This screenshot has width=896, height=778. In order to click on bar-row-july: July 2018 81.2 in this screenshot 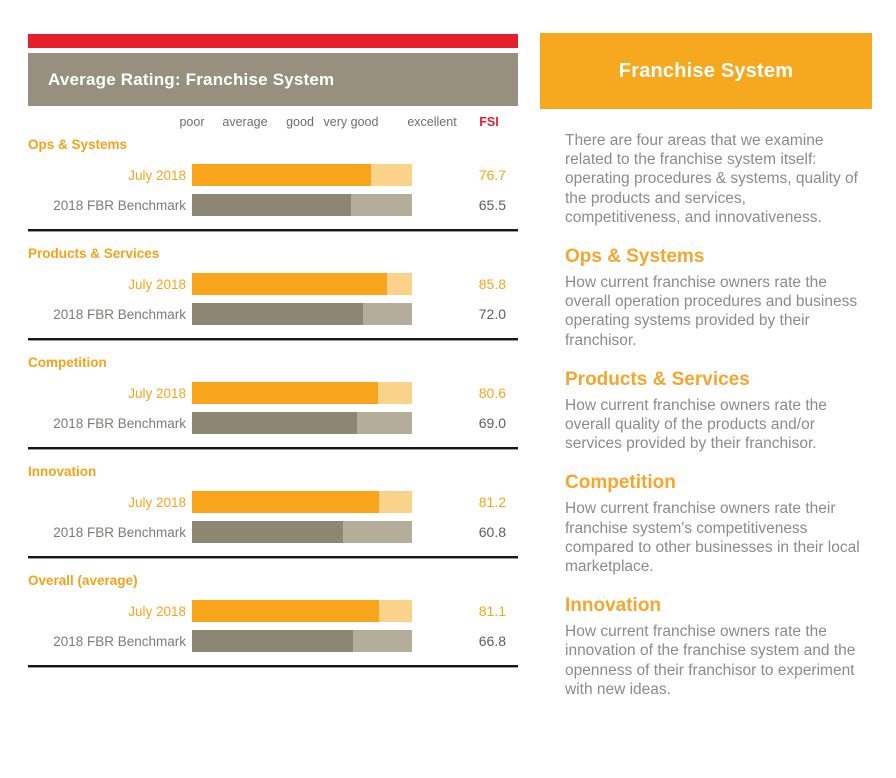, I will do `click(273, 502)`.